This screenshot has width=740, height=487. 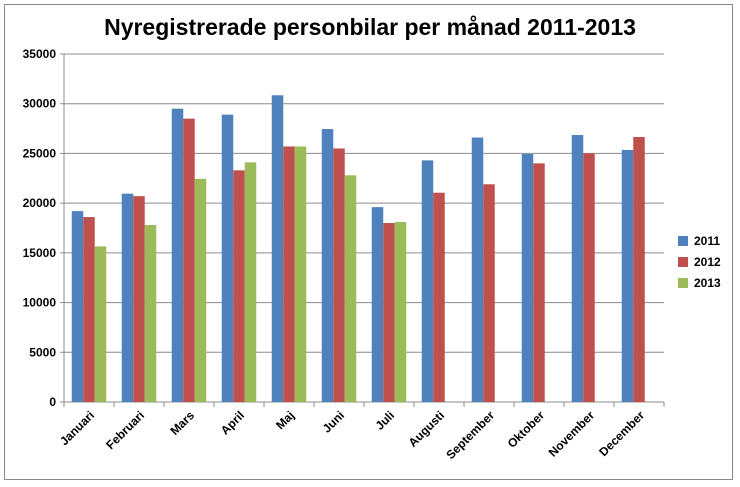 I want to click on bar-2012-mars, so click(x=189, y=260).